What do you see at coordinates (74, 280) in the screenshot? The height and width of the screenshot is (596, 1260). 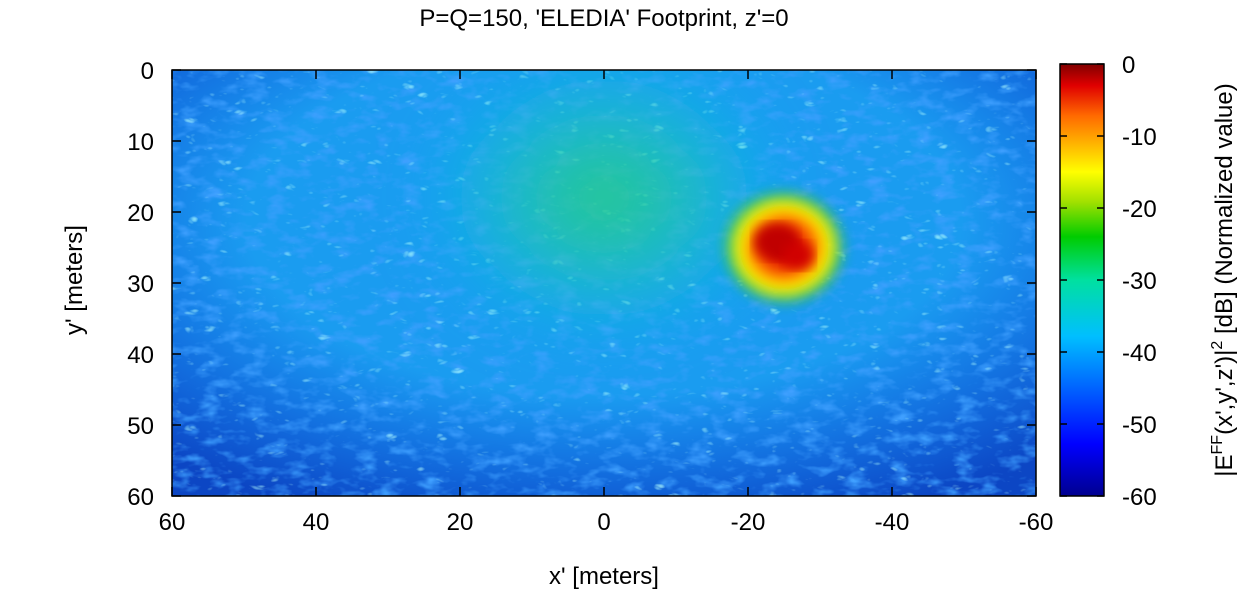 I see `y-axis-label: y' [meters]` at bounding box center [74, 280].